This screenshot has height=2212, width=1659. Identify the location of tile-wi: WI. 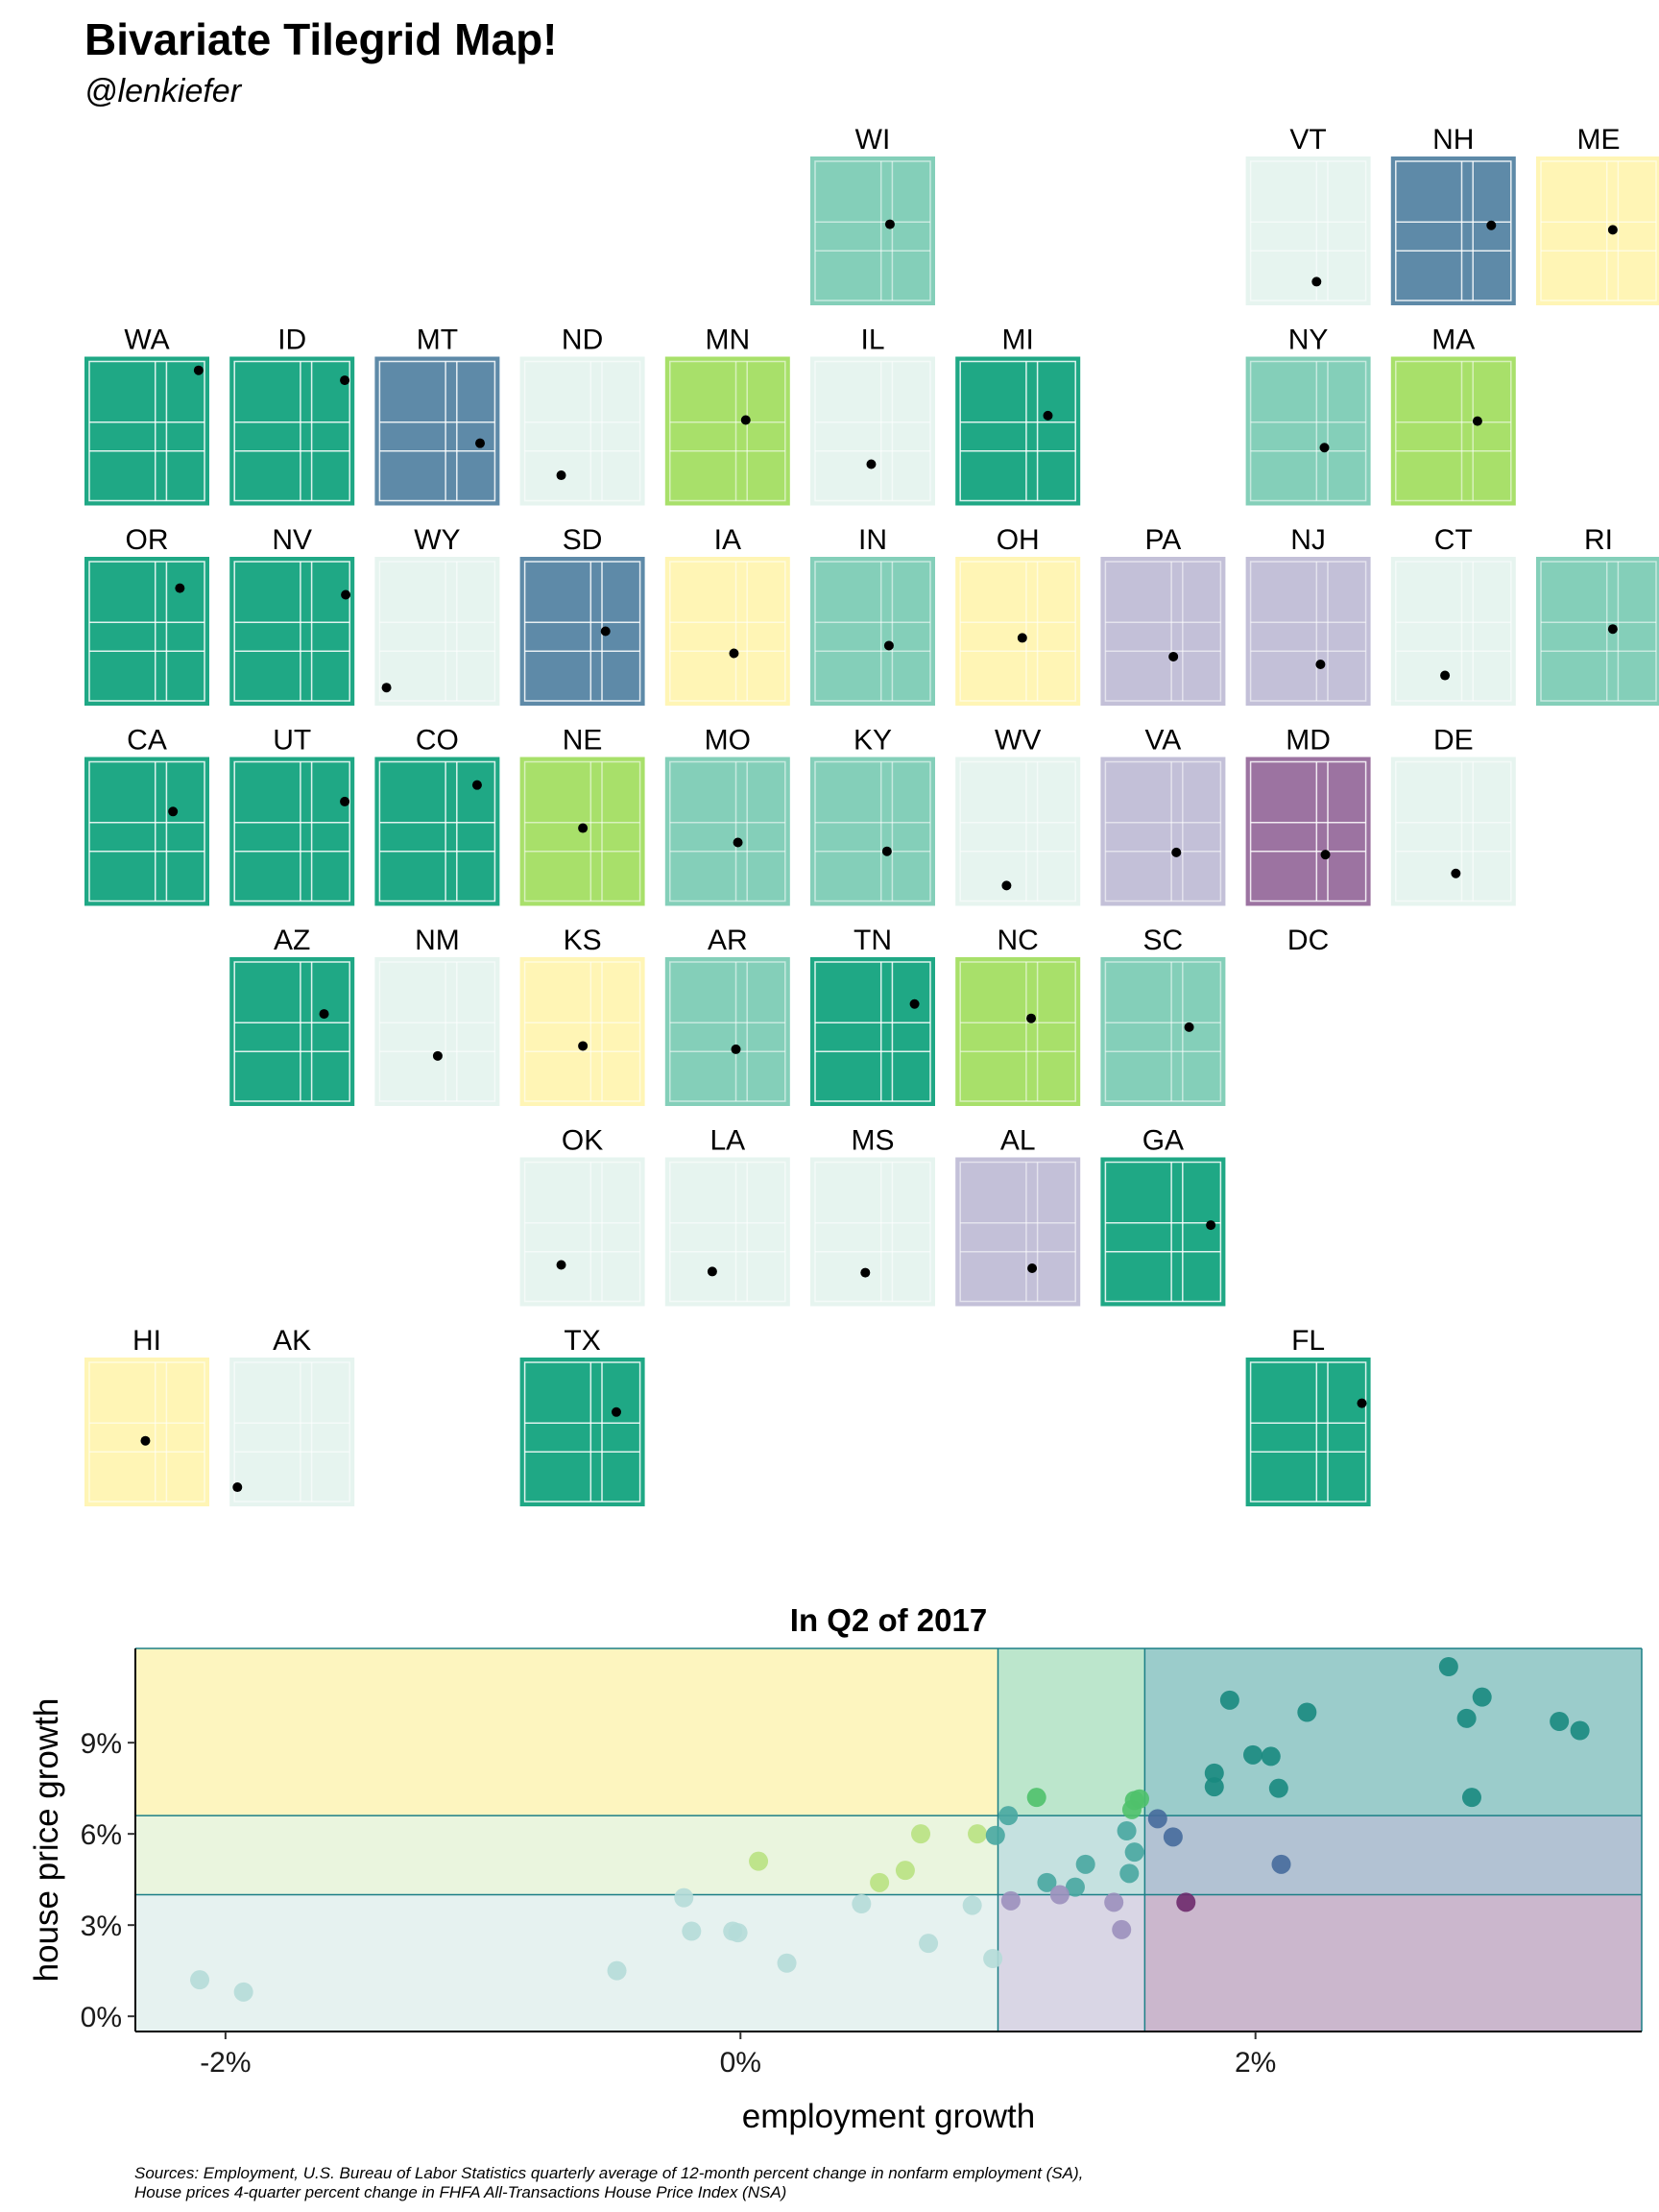
(872, 214).